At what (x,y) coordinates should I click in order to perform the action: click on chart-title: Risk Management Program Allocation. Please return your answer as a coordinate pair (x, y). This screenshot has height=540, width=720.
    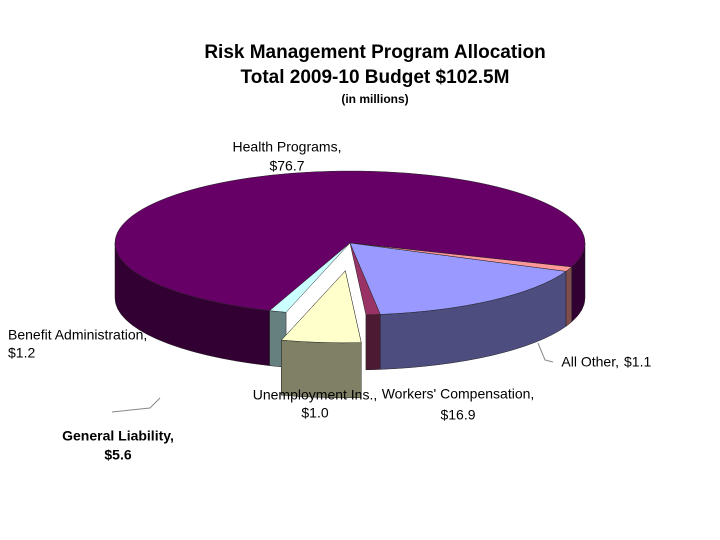
    Looking at the image, I should click on (374, 52).